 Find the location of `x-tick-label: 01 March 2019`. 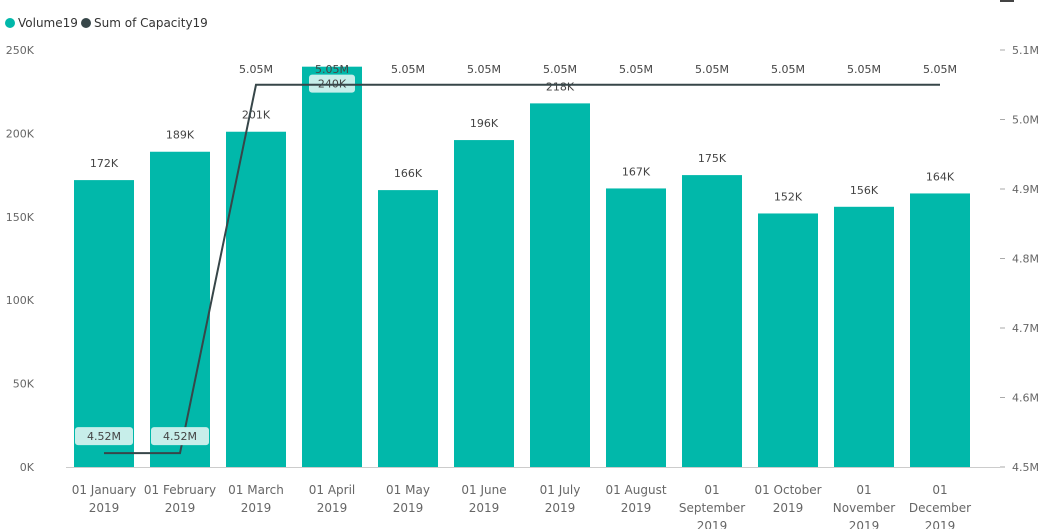

x-tick-label: 01 March 2019 is located at coordinates (256, 499).